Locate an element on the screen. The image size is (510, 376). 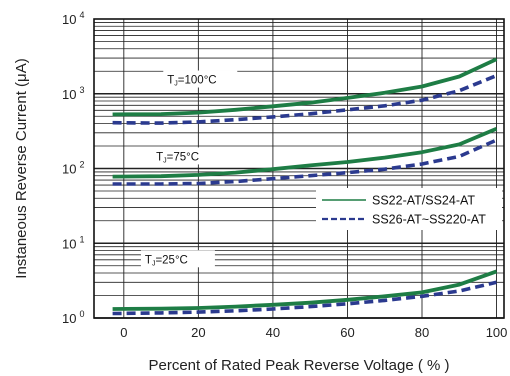
legend-item: SS22-AT/SS24-AT is located at coordinates (398, 201).